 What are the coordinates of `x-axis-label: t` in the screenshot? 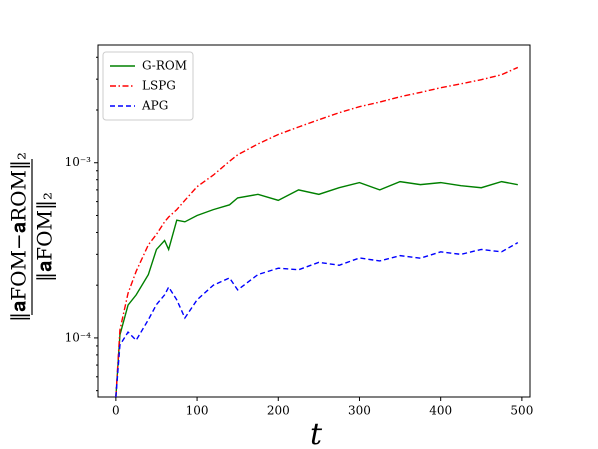 It's located at (316, 433).